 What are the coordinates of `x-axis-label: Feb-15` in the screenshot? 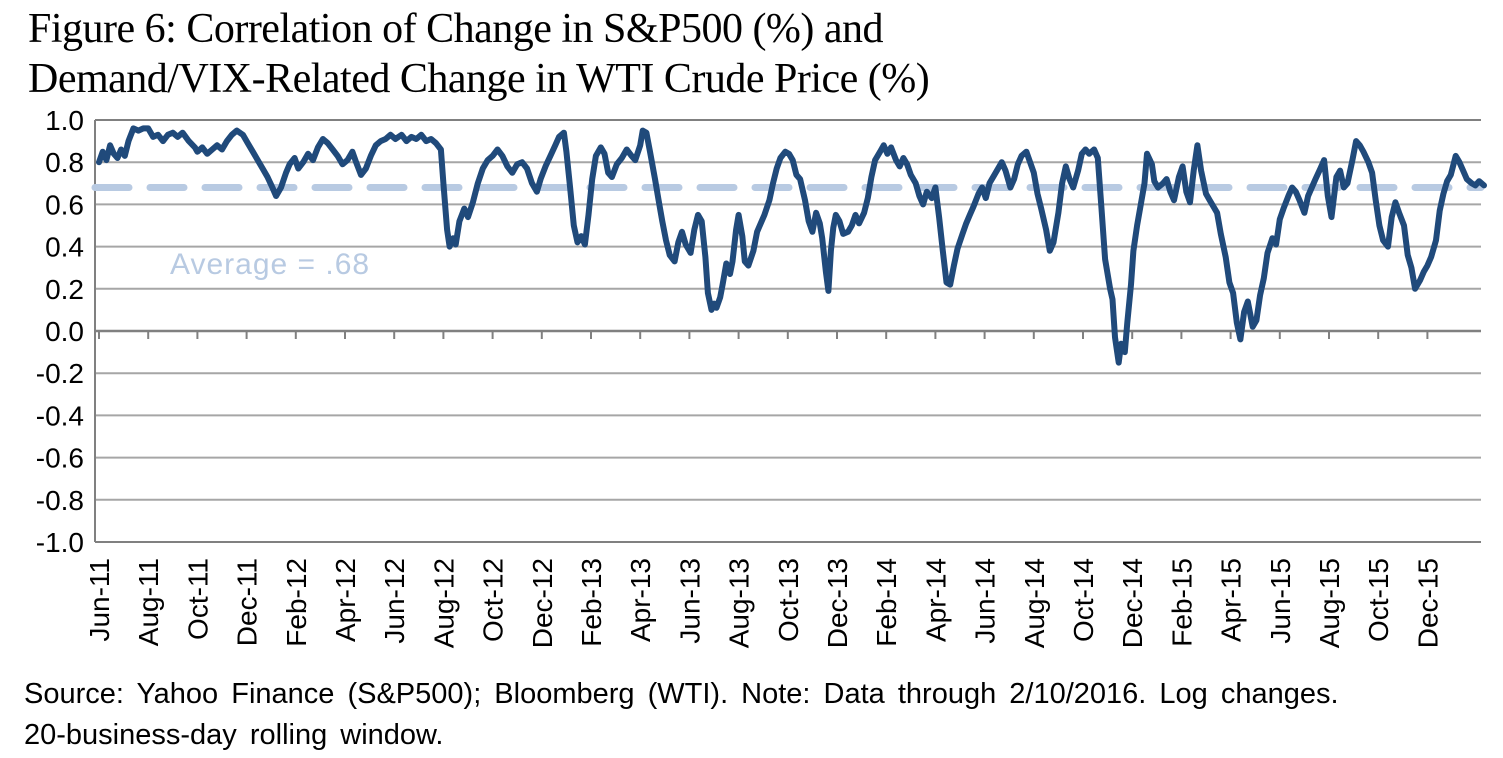 It's located at (1181, 602).